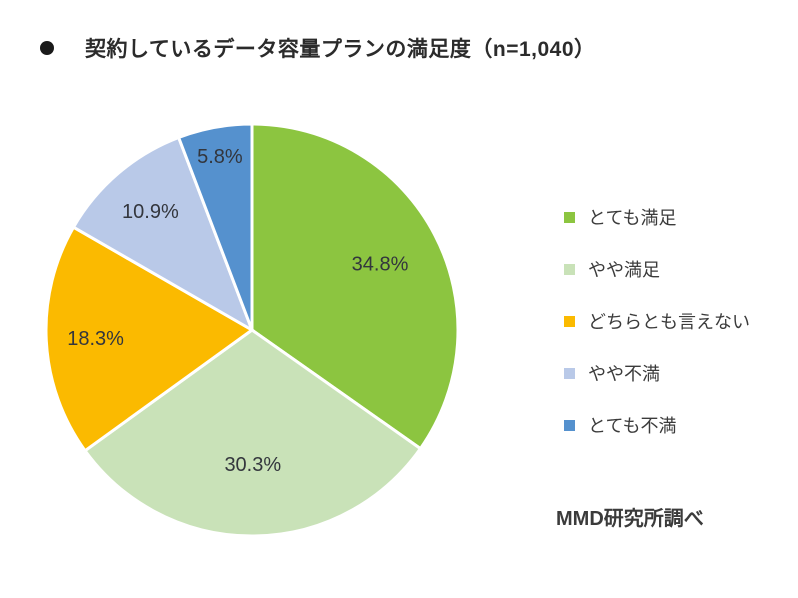 The width and height of the screenshot is (798, 598). I want to click on legend-label: やや満足, so click(624, 270).